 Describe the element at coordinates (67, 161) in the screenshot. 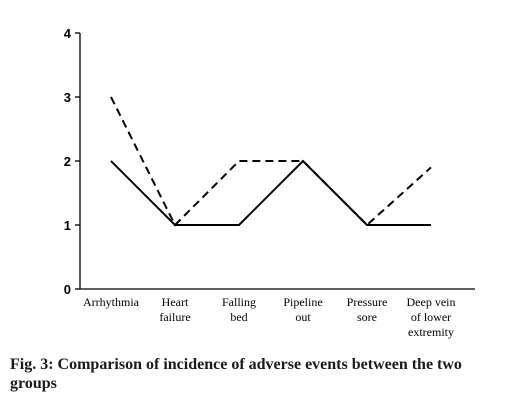

I see `y-tick-label: 2` at that location.